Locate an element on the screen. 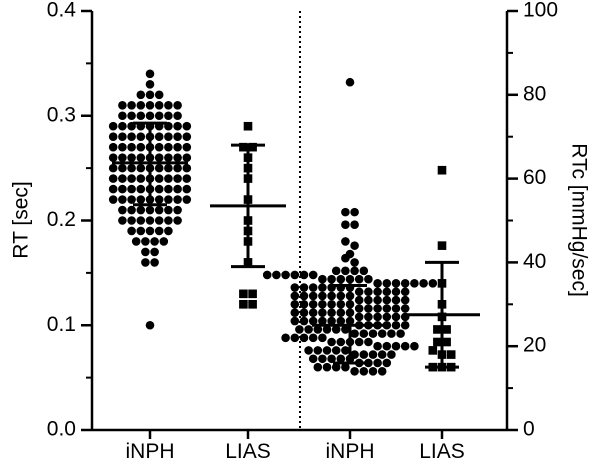  right-tick-label: 0 is located at coordinates (529, 429).